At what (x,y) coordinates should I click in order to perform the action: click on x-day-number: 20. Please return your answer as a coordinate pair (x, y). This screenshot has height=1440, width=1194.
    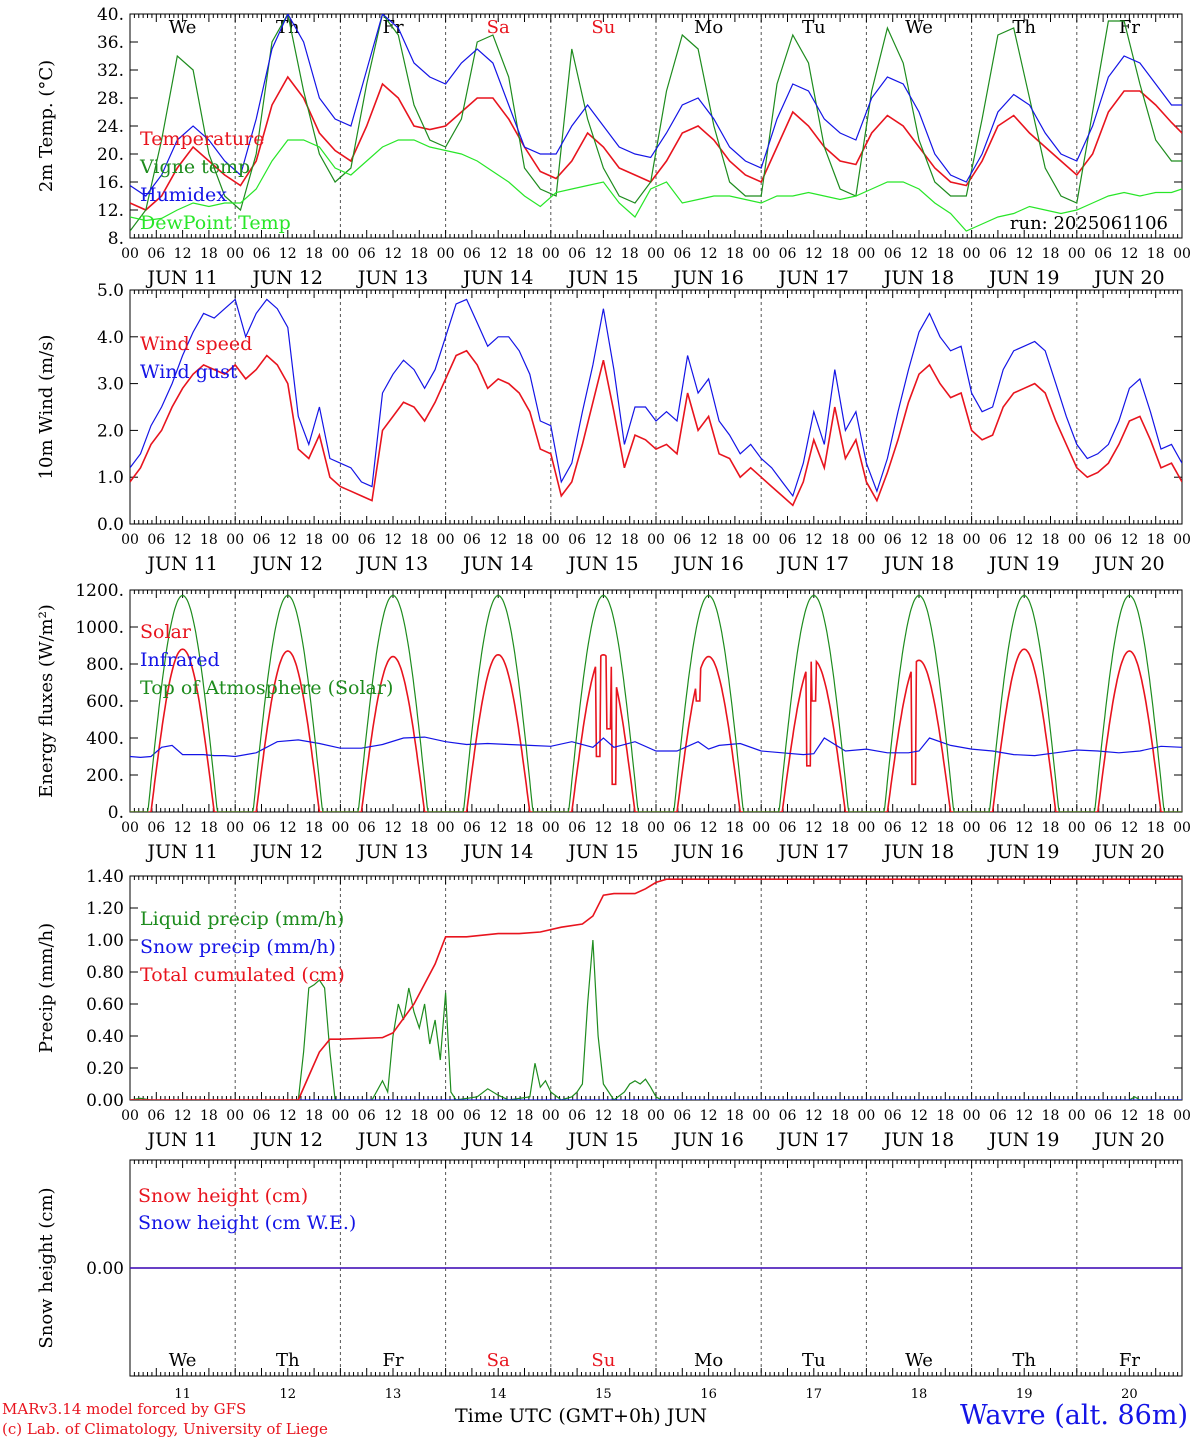
    Looking at the image, I should click on (1129, 1394).